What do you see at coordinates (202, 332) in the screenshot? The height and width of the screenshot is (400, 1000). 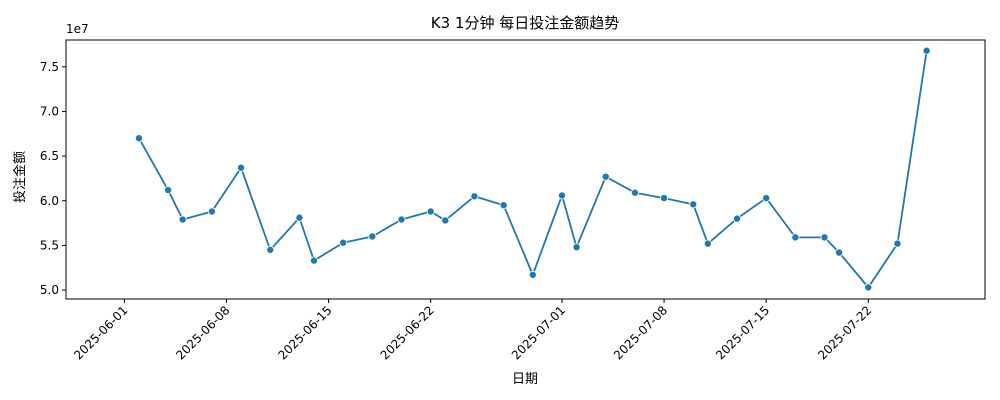 I see `x-tick-label: 2025-06-08` at bounding box center [202, 332].